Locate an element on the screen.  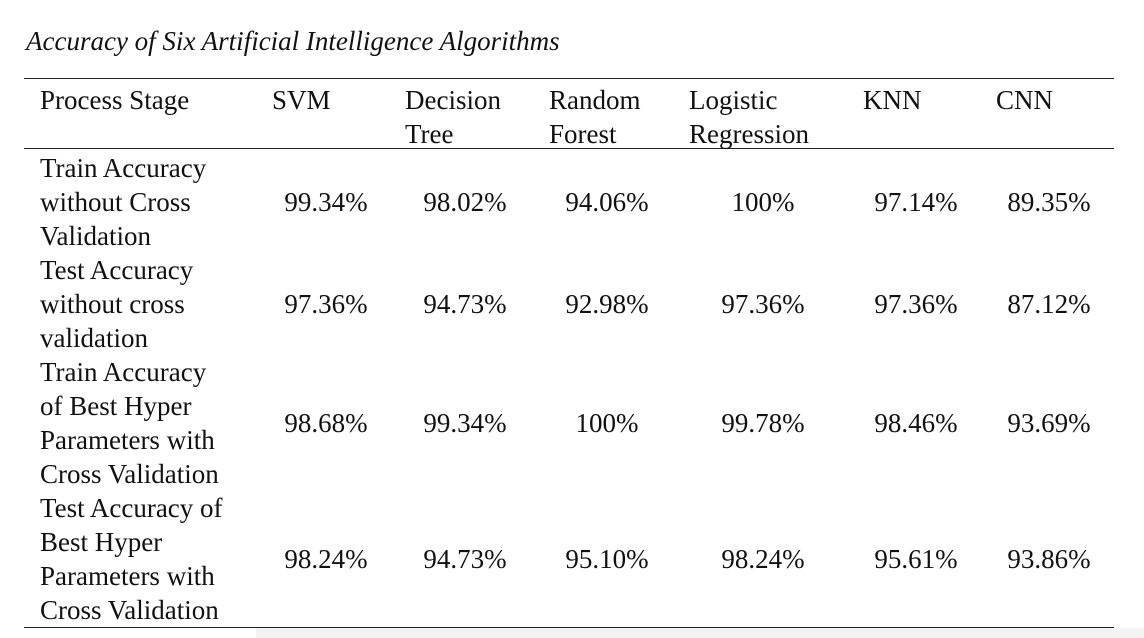
header-random-forest-line1: Random is located at coordinates (595, 100).